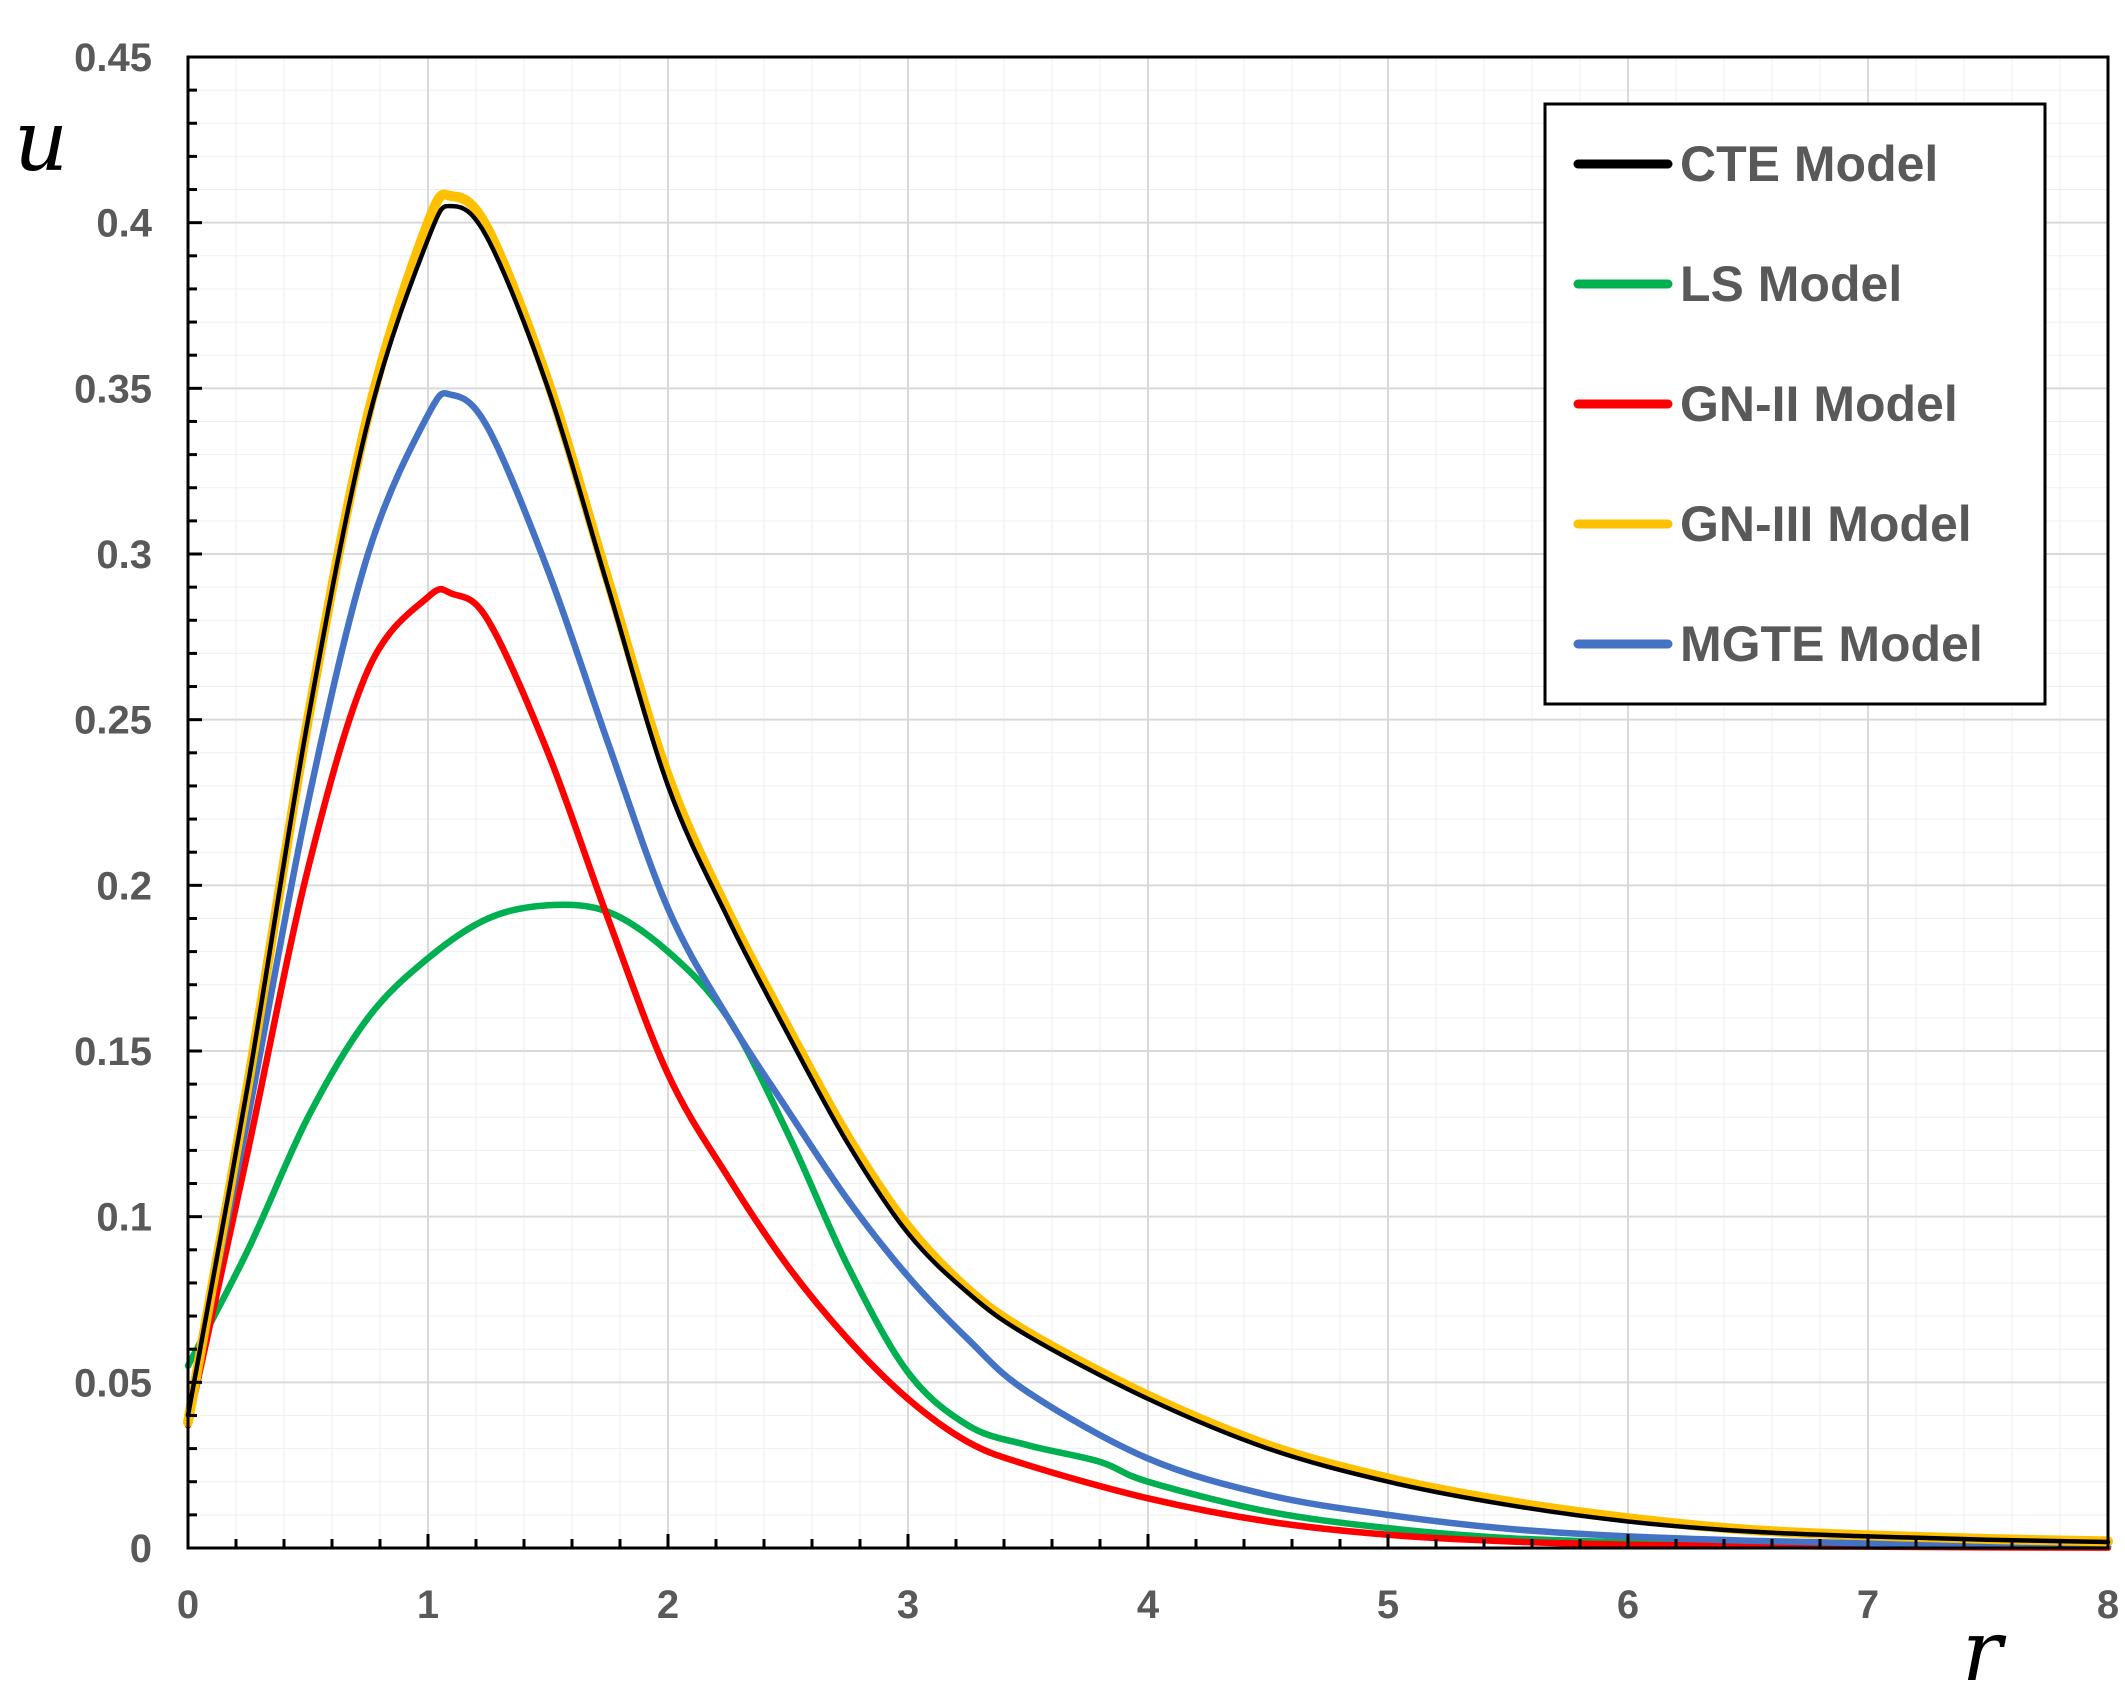  What do you see at coordinates (1791, 284) in the screenshot?
I see `legend-label-ls-model: LS Model` at bounding box center [1791, 284].